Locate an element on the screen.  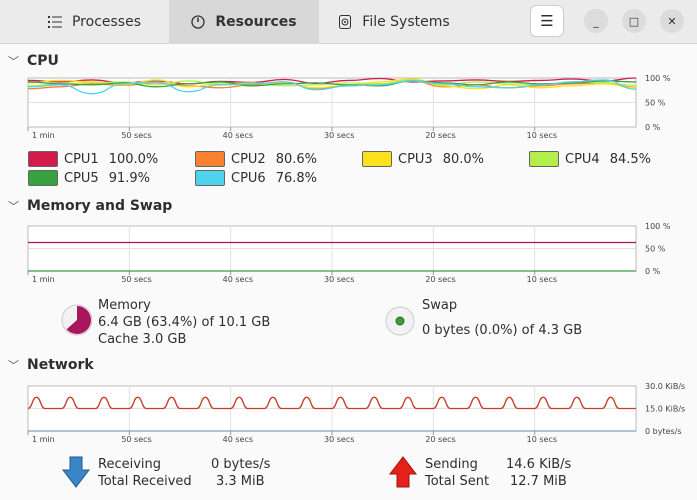
upload-arrow-icon is located at coordinates (403, 472).